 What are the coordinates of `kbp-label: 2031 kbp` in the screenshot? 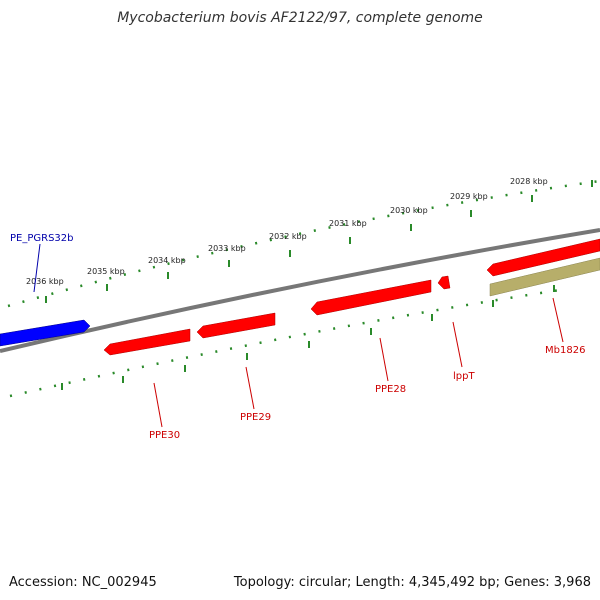 It's located at (348, 223).